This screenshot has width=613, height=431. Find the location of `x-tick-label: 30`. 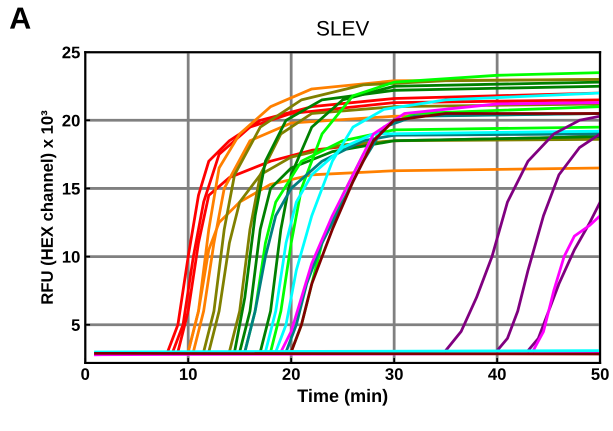

x-tick-label: 30 is located at coordinates (394, 374).